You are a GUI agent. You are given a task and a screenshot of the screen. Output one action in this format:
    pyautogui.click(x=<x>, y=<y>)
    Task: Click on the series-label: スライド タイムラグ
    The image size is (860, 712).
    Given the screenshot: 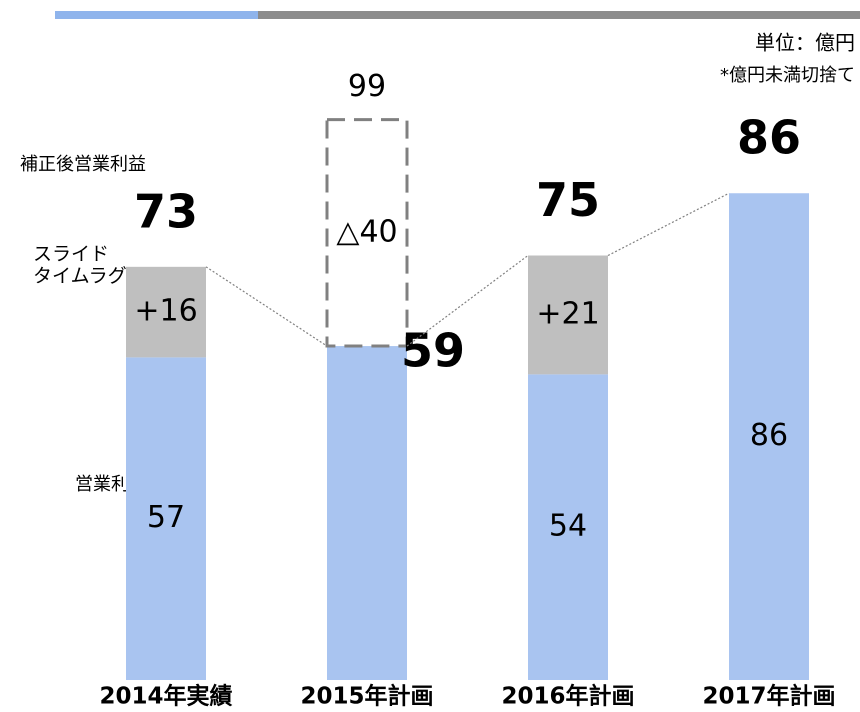 What is the action you would take?
    pyautogui.click(x=80, y=265)
    